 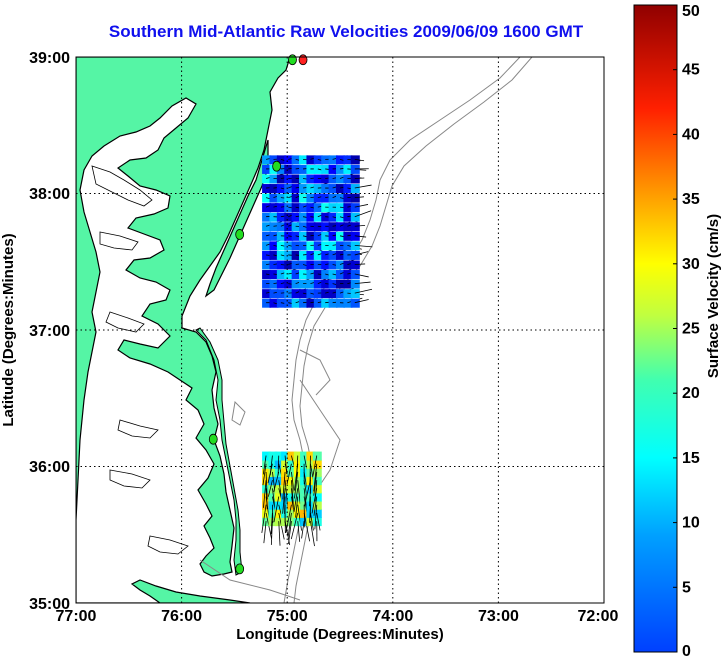 What do you see at coordinates (655, 328) in the screenshot?
I see `colorbar-gradient` at bounding box center [655, 328].